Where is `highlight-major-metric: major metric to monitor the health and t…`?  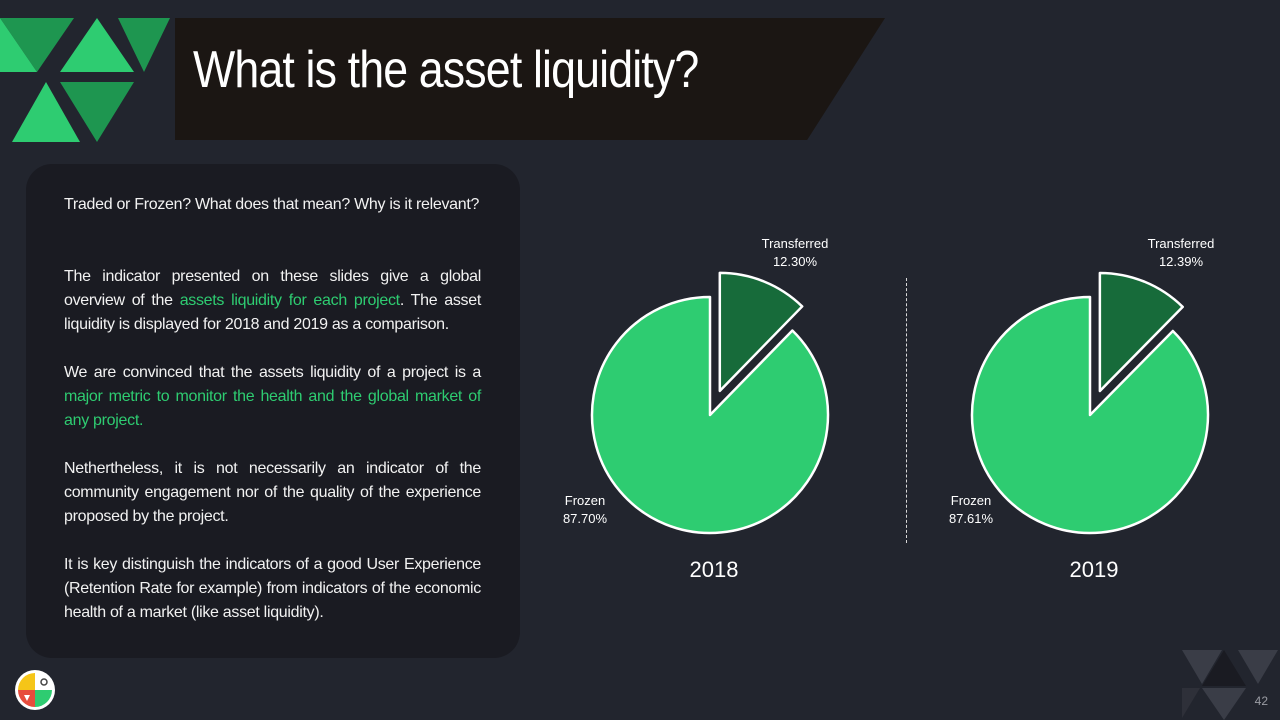
highlight-major-metric: major metric to monitor the health and t… is located at coordinates (272, 408).